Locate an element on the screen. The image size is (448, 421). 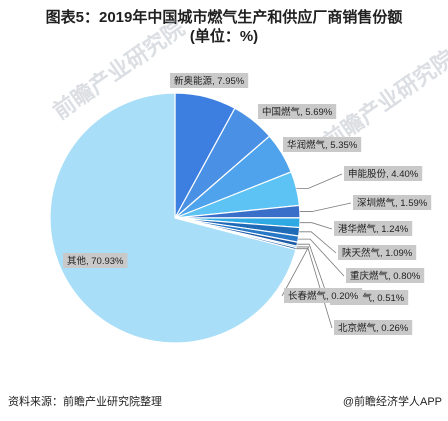
slice-label-8: 重庆燃气, 0.80% is located at coordinates (385, 276).